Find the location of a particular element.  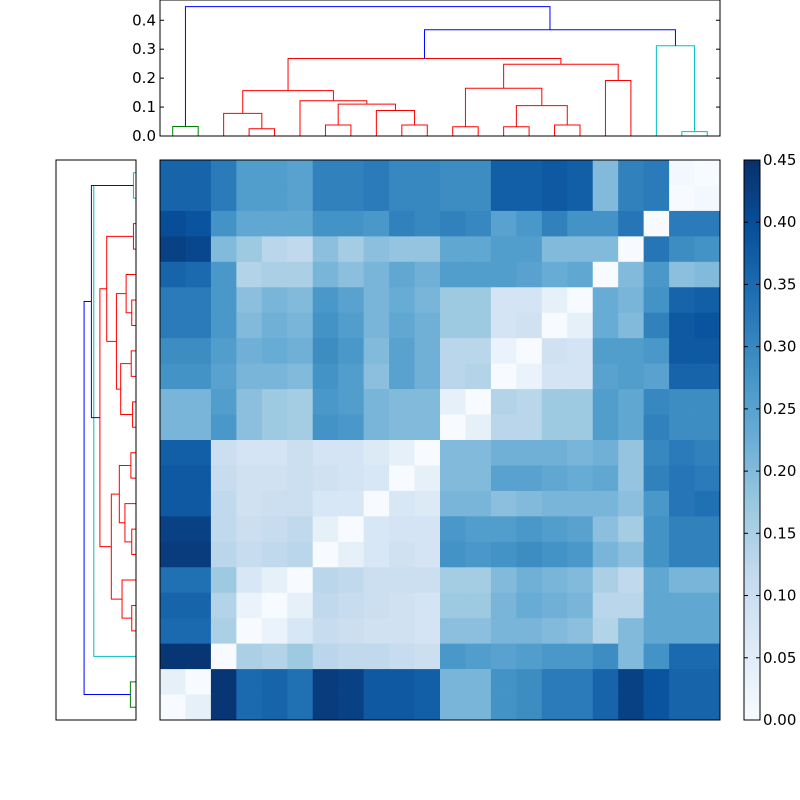

left-dendrogram is located at coordinates (109, 440).